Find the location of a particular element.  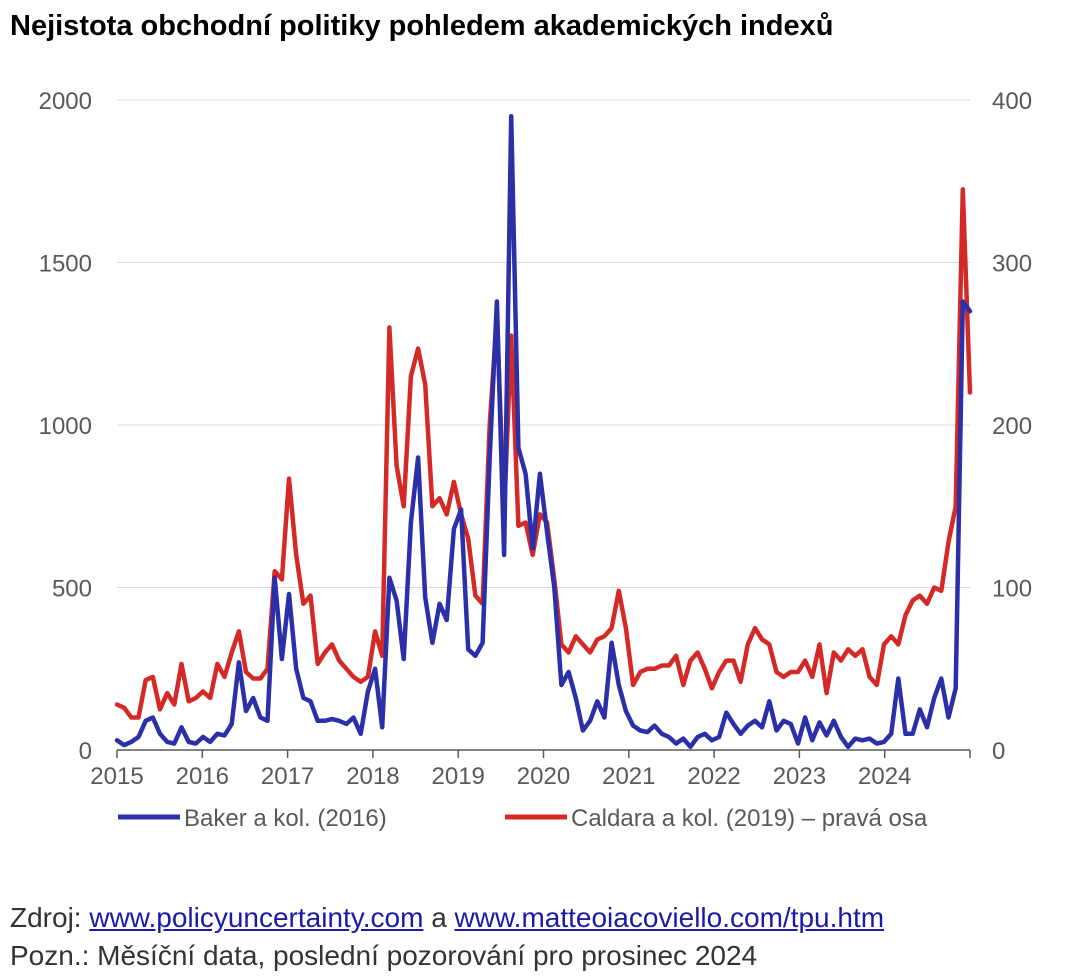

right-tick-label: 400 is located at coordinates (1012, 101).